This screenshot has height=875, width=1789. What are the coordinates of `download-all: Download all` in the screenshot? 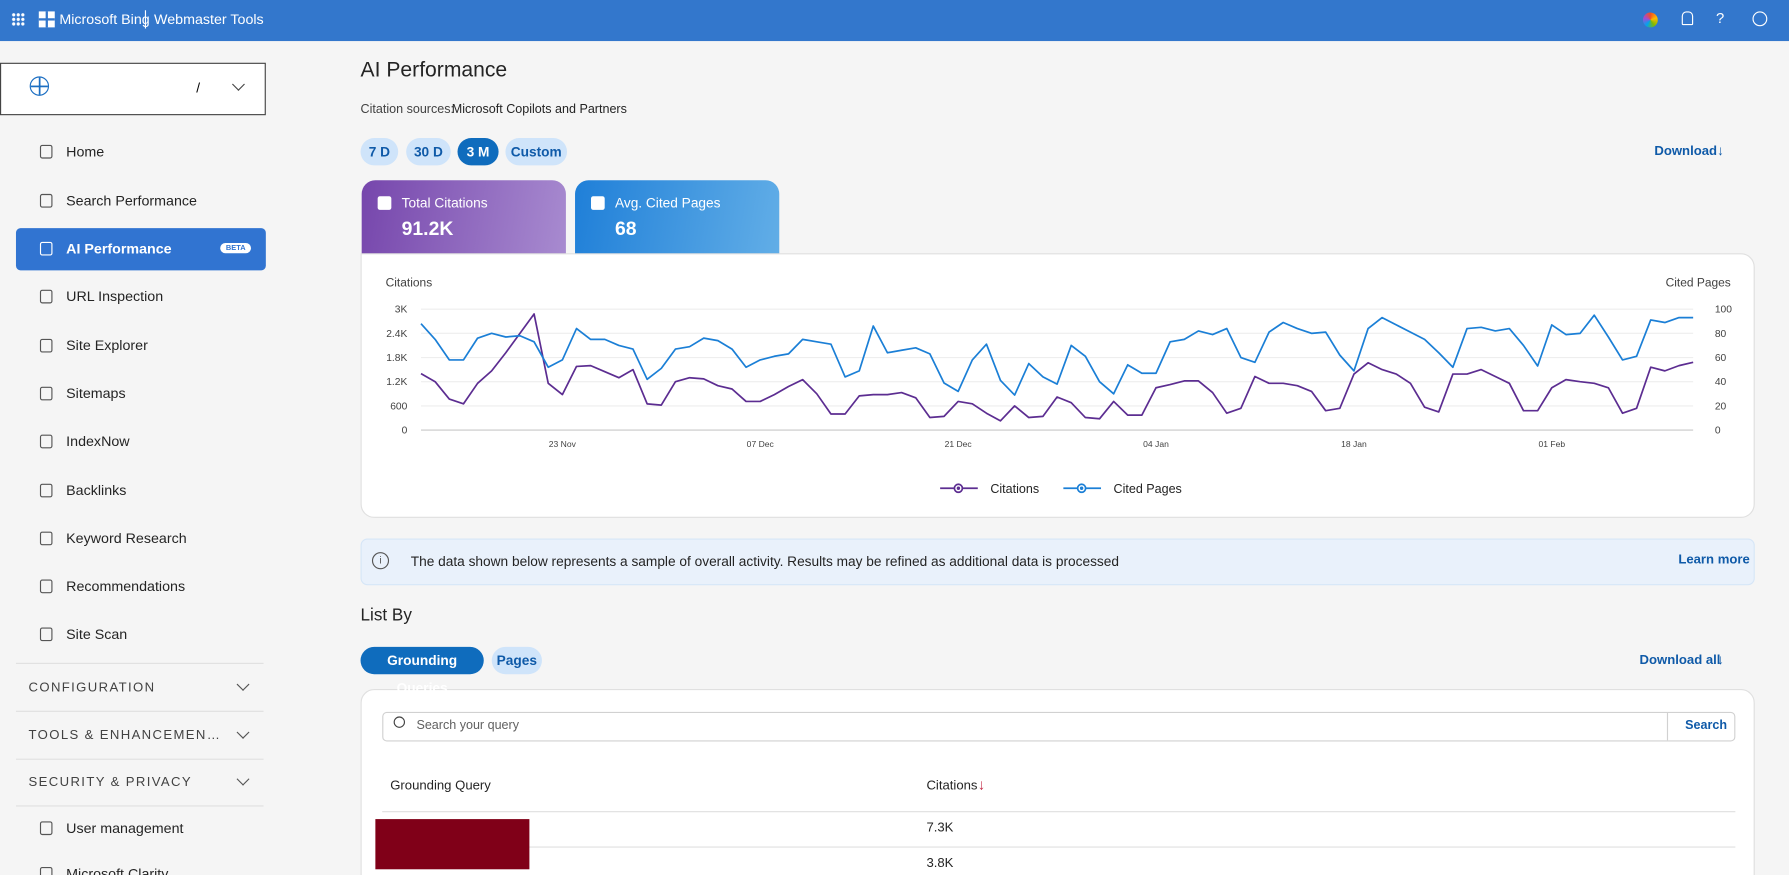 It's located at (1680, 660).